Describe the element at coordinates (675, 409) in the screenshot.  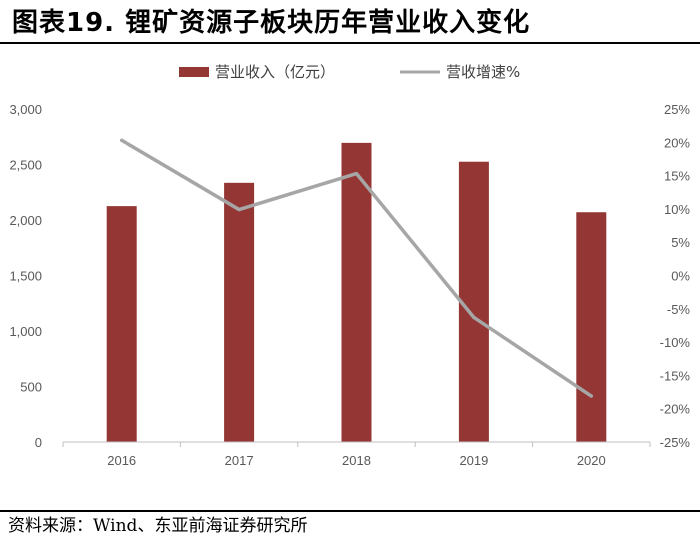
I see `right-tick-label: -20%` at that location.